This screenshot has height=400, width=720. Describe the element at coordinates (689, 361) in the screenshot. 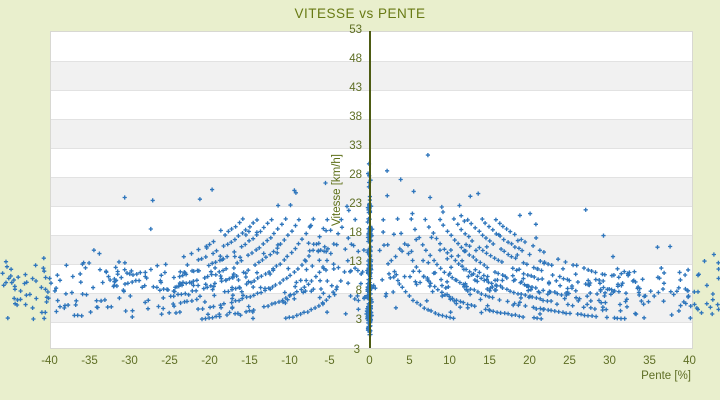

I see `x-tick-label: 40` at that location.